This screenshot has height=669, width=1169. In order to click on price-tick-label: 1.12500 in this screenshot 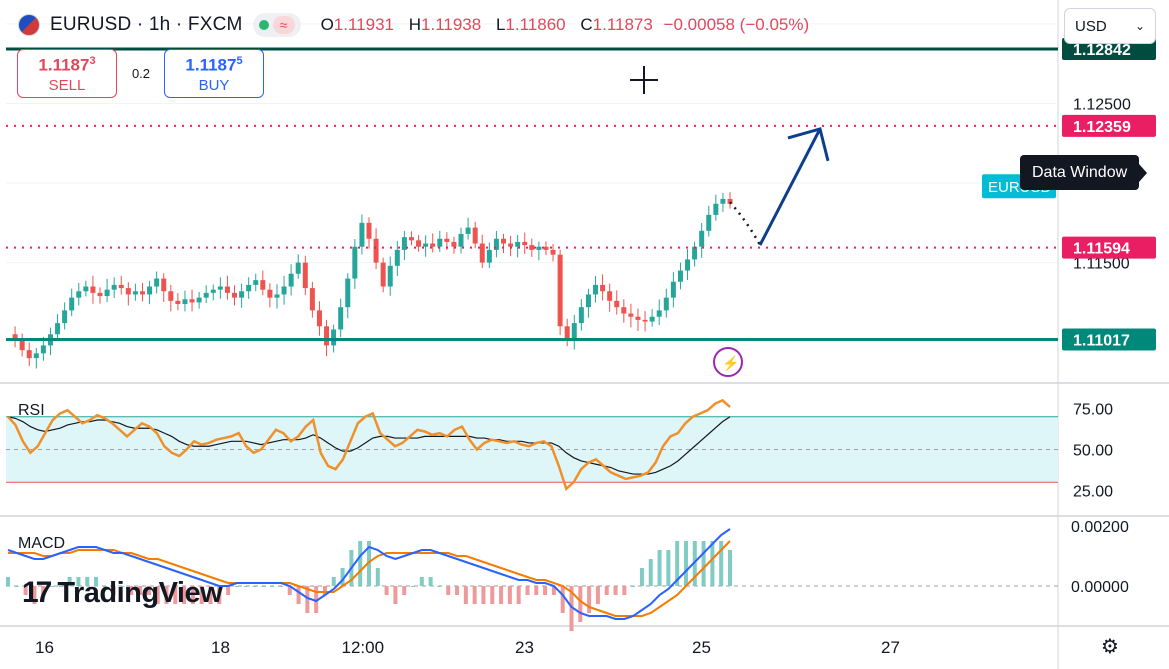, I will do `click(1102, 104)`.